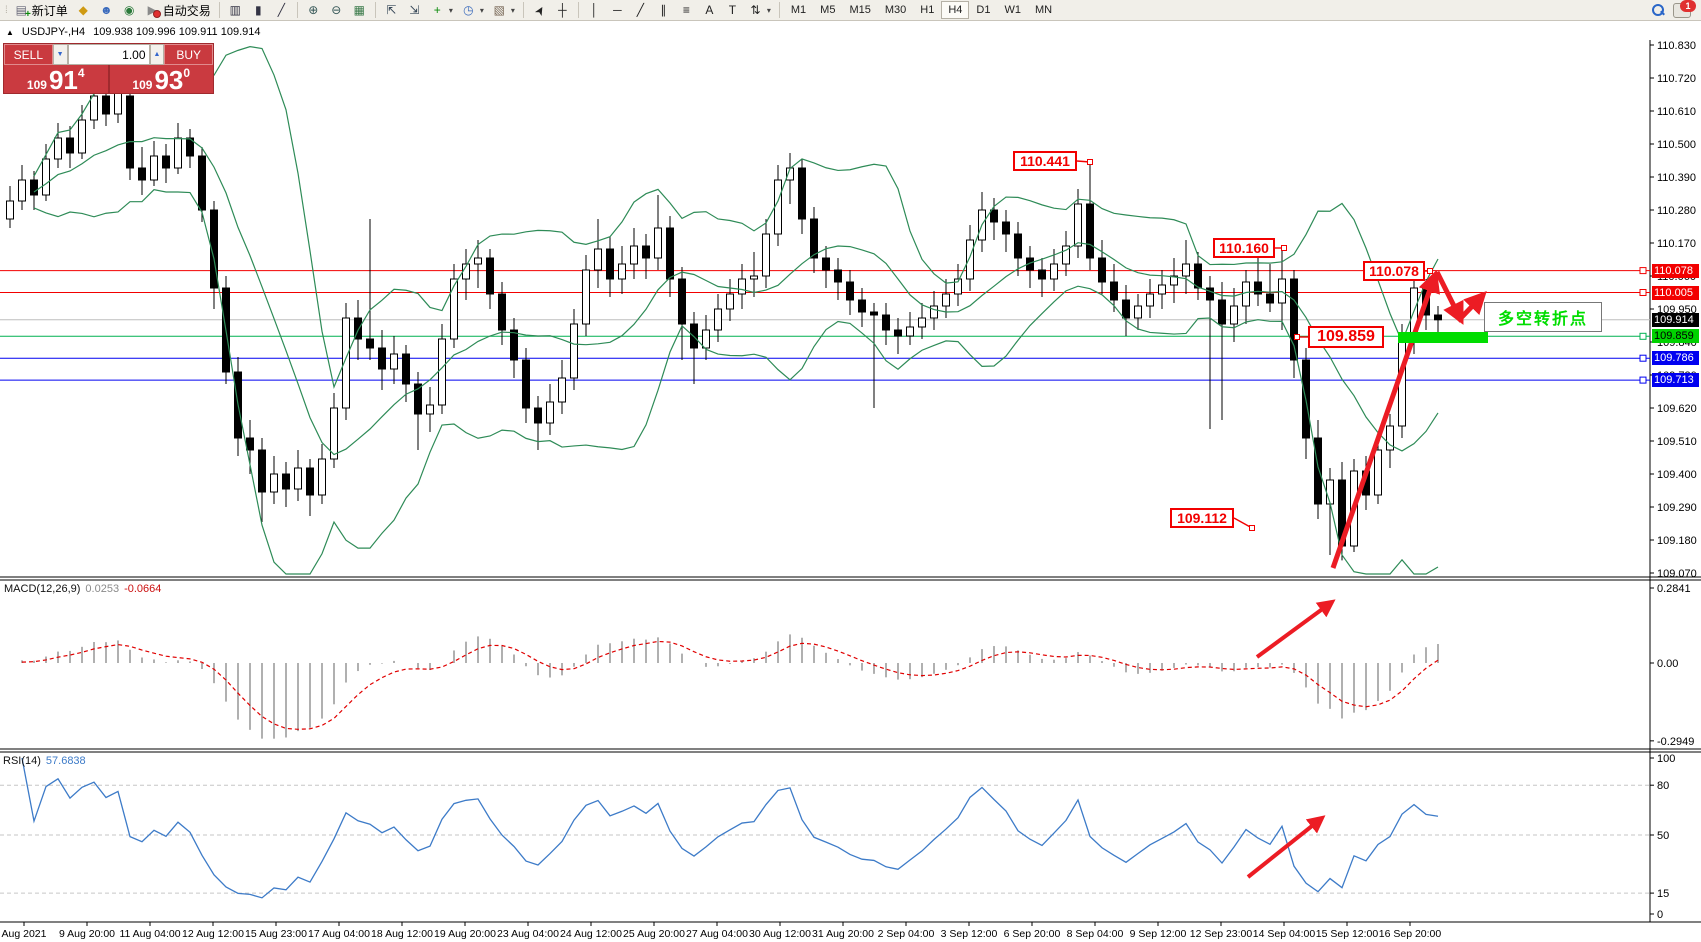 This screenshot has height=942, width=1701. I want to click on chevron-down-icon: ▾, so click(768, 10).